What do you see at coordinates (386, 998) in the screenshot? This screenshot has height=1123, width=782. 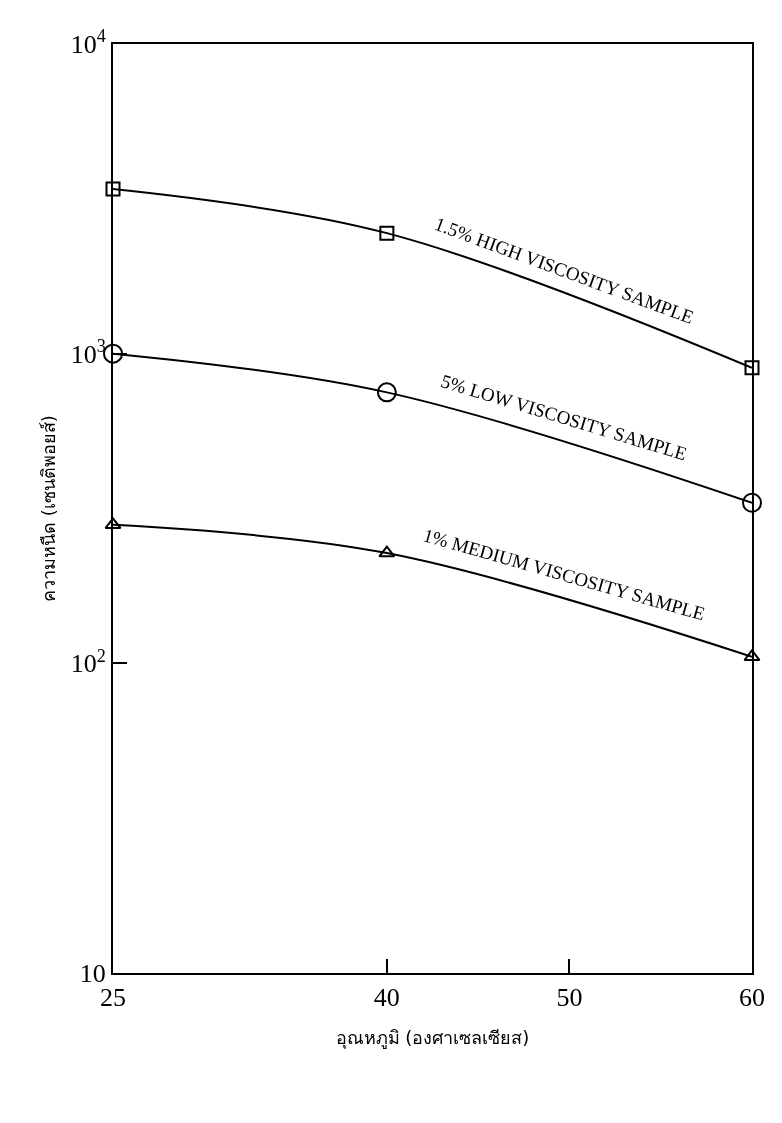 I see `x-tick-label: 40` at bounding box center [386, 998].